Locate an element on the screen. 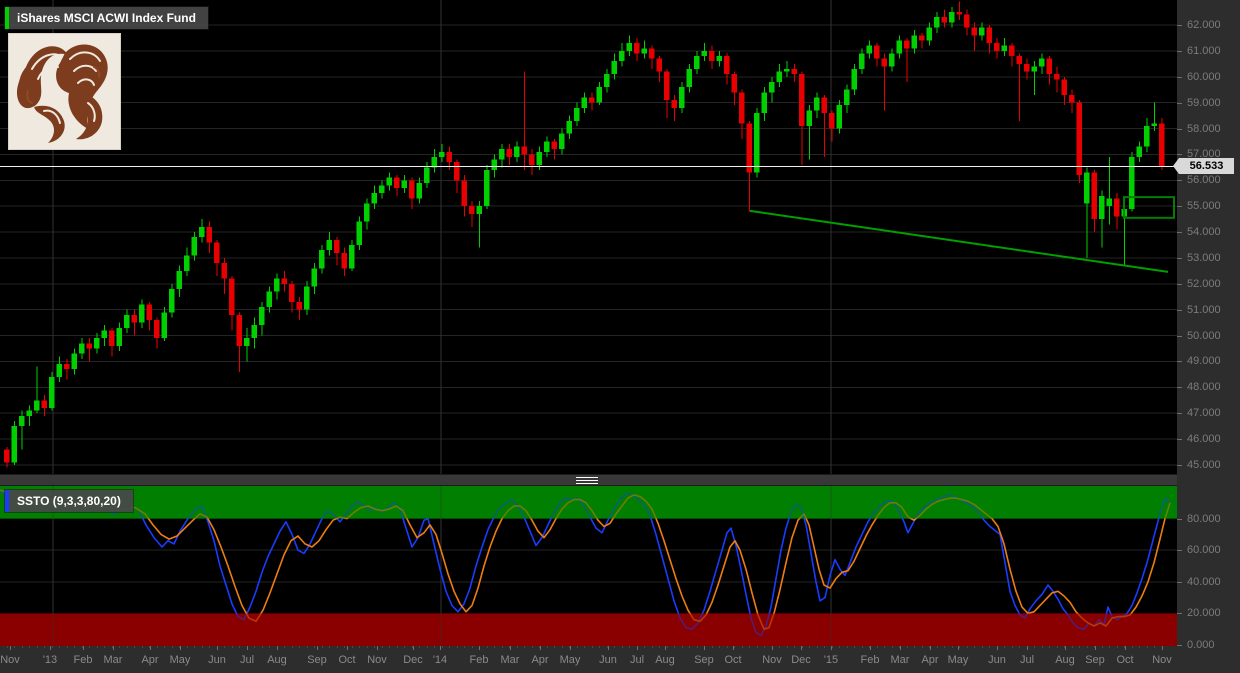 This screenshot has height=673, width=1240. panel-splitter is located at coordinates (588, 480).